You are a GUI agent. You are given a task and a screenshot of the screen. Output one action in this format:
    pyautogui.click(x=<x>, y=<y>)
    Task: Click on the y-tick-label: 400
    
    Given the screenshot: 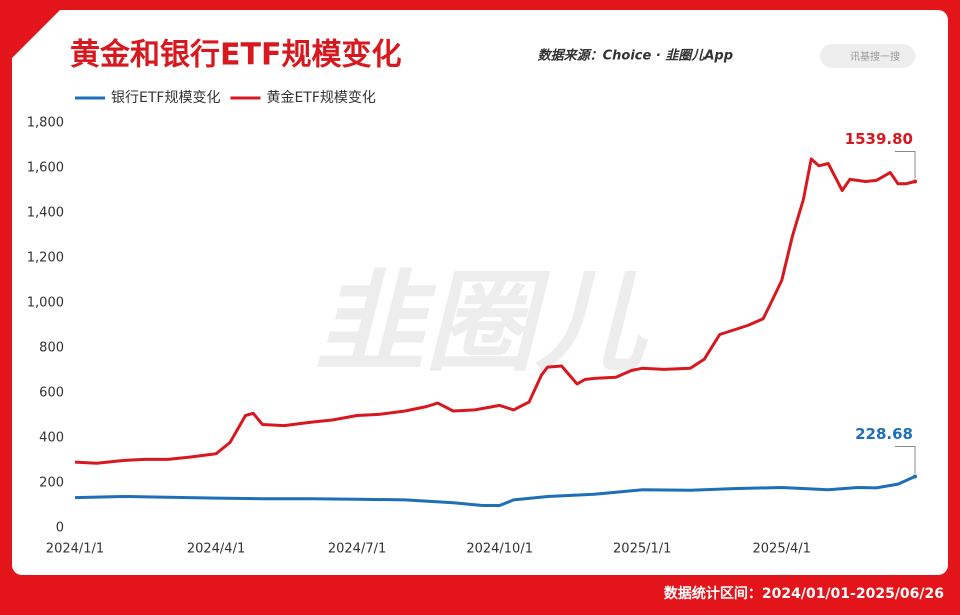 What is the action you would take?
    pyautogui.click(x=51, y=438)
    